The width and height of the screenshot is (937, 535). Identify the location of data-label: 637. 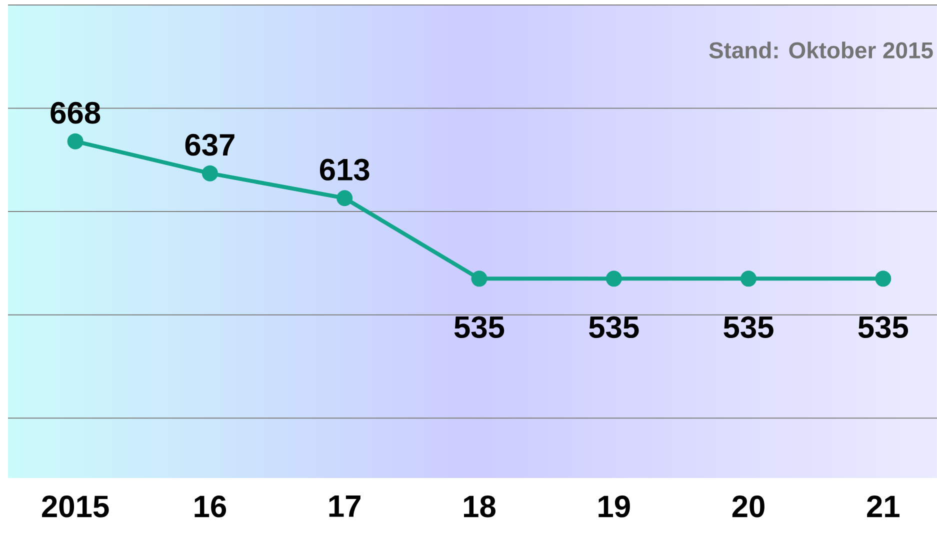
(209, 145).